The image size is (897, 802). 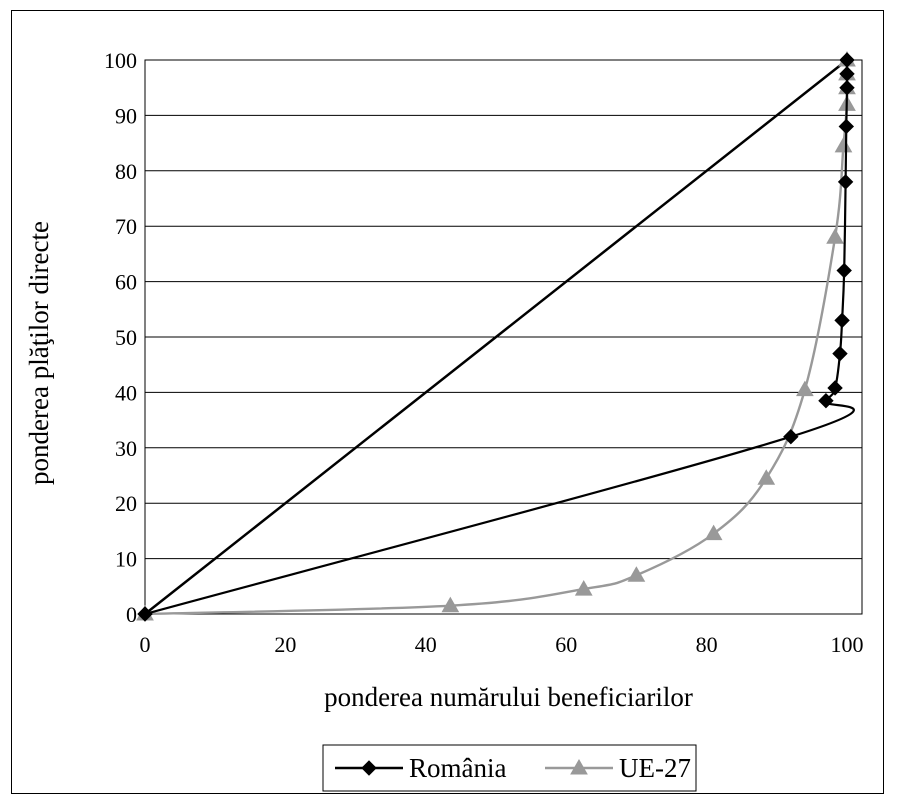 What do you see at coordinates (145, 644) in the screenshot?
I see `x-tick-label: 0` at bounding box center [145, 644].